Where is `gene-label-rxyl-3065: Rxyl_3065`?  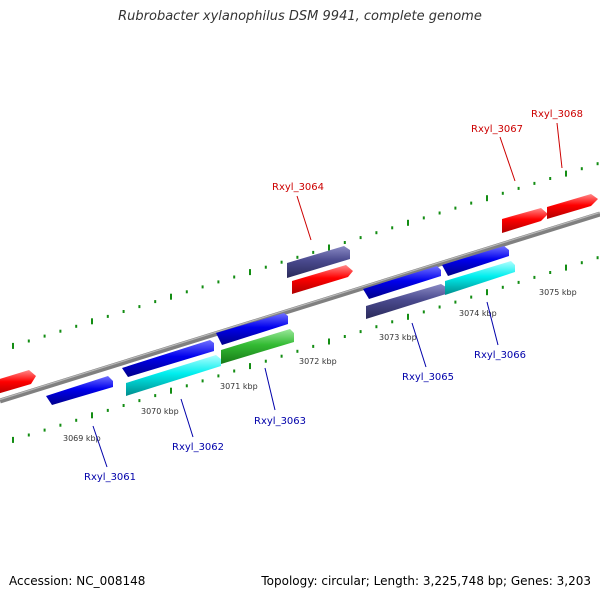 gene-label-rxyl-3065: Rxyl_3065 is located at coordinates (428, 377).